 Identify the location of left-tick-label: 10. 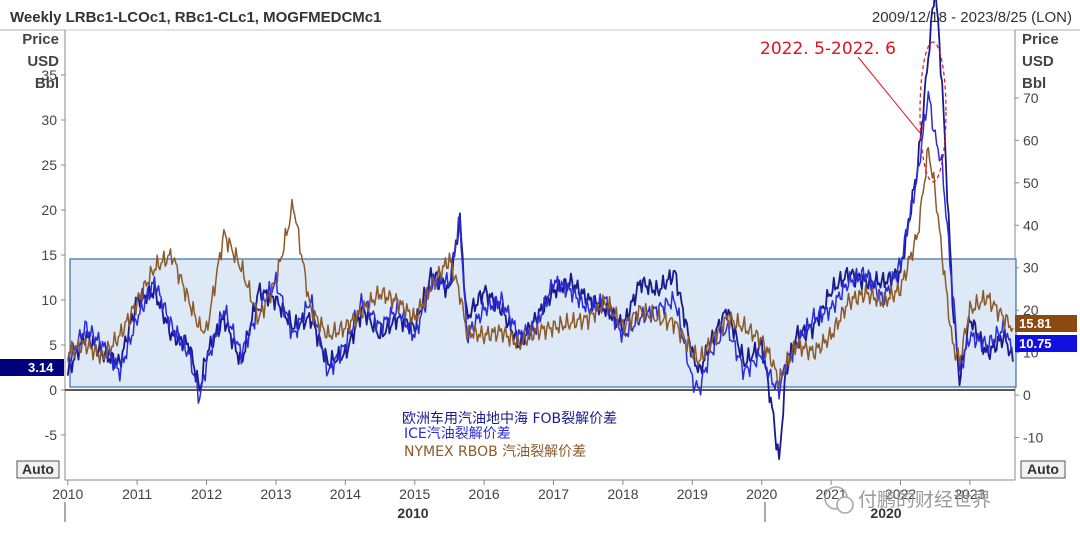
(49, 300).